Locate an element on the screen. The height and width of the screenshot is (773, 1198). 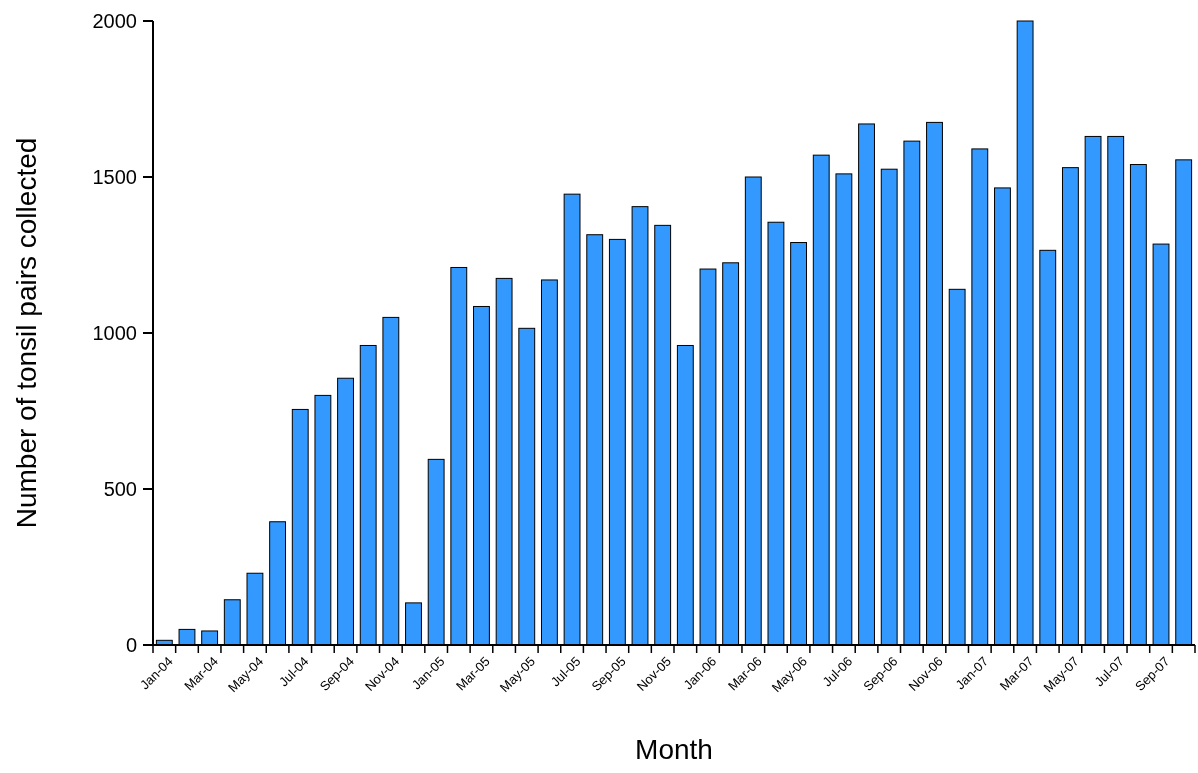
y-tick-label: 500 is located at coordinates (120, 489).